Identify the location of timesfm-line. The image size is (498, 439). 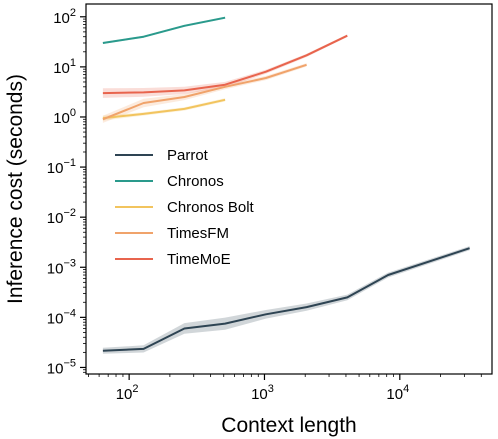
(204, 92).